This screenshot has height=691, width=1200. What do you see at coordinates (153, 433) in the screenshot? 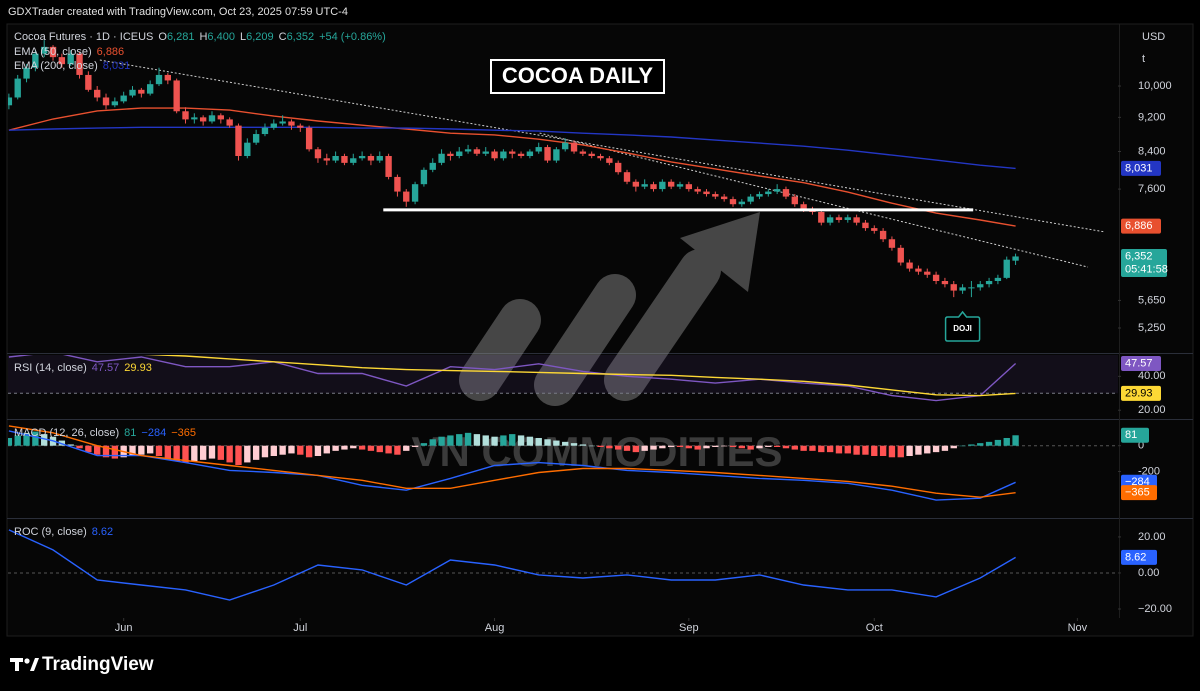
I see `legend-item: −284` at bounding box center [153, 433].